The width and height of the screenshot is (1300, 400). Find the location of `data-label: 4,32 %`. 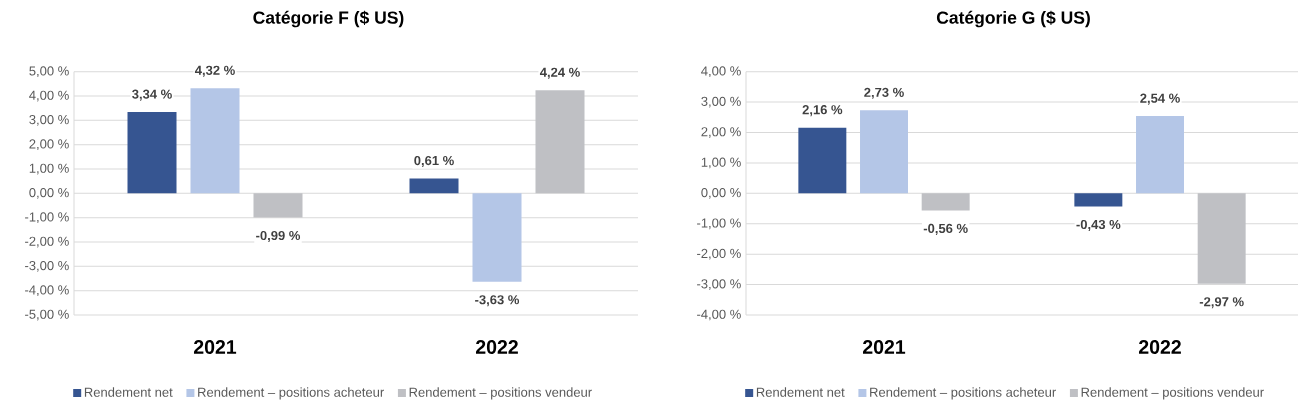

data-label: 4,32 % is located at coordinates (214, 71).